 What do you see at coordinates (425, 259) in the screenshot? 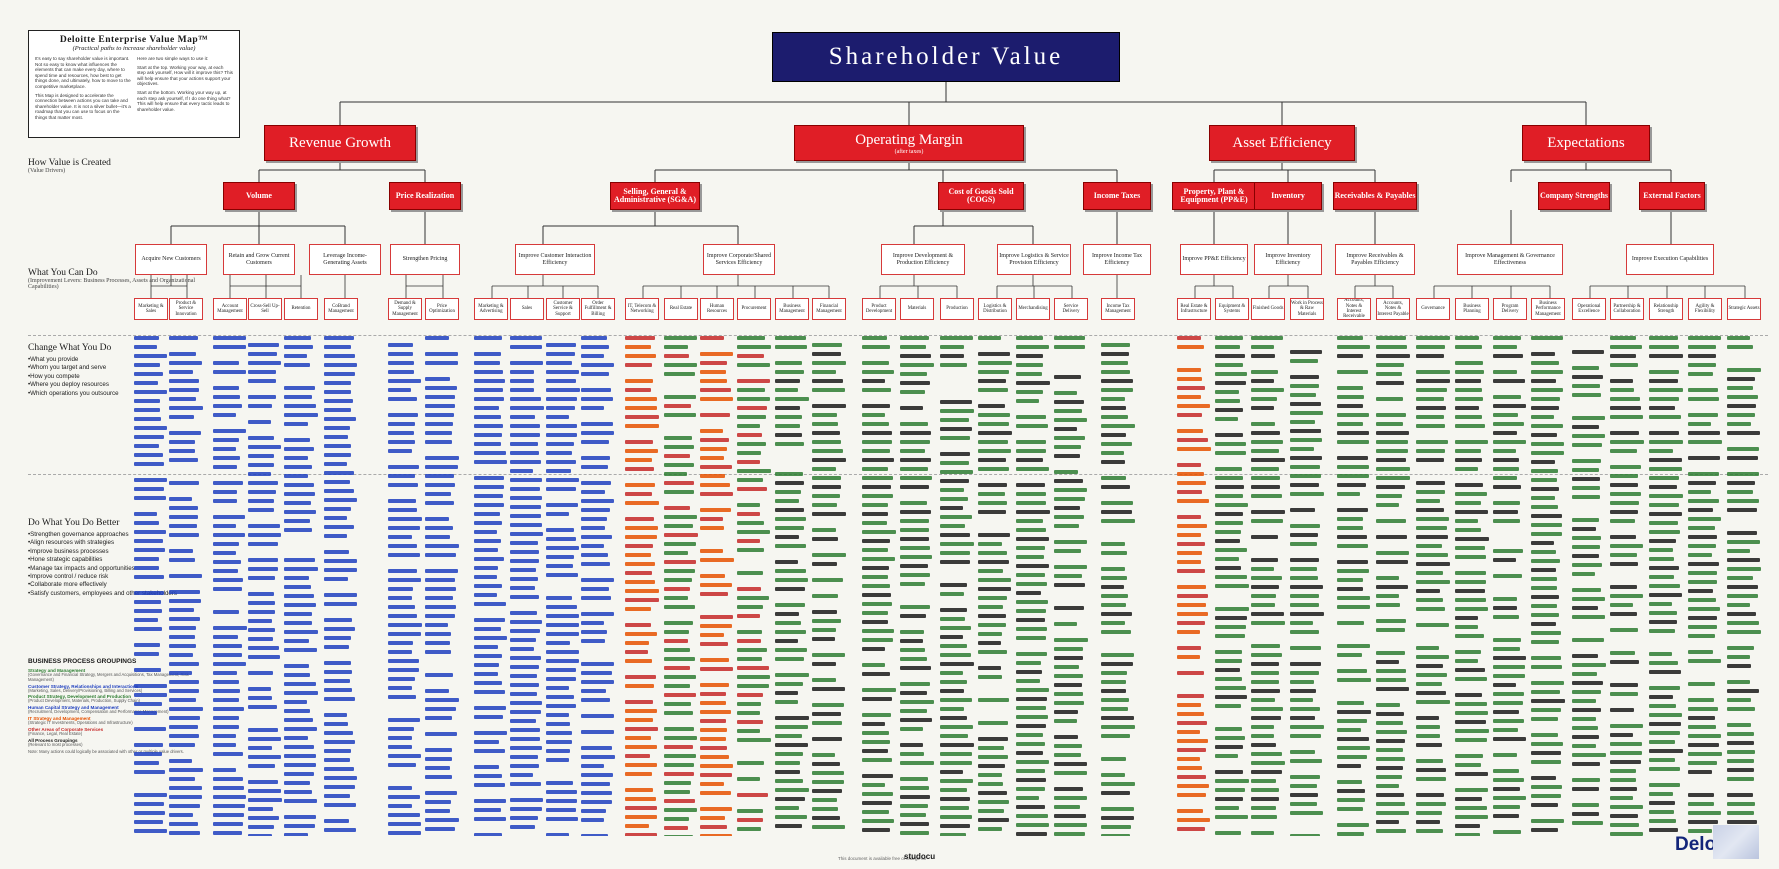
I see `l3-box: Strengthen Pricing` at bounding box center [425, 259].